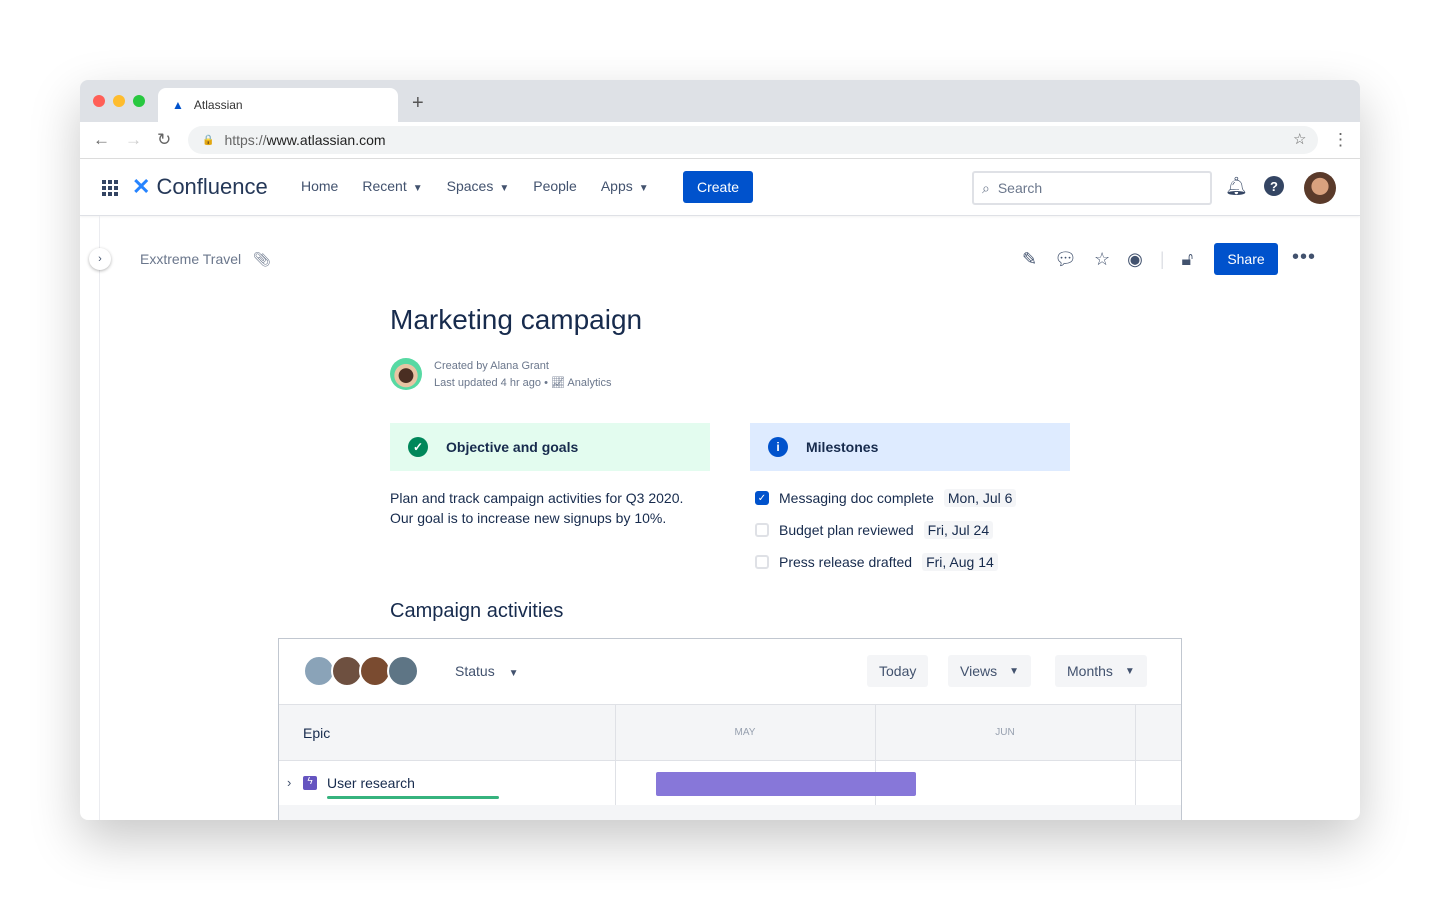 This screenshot has width=1440, height=900. What do you see at coordinates (512, 447) in the screenshot?
I see `panel-title: Objective and goals` at bounding box center [512, 447].